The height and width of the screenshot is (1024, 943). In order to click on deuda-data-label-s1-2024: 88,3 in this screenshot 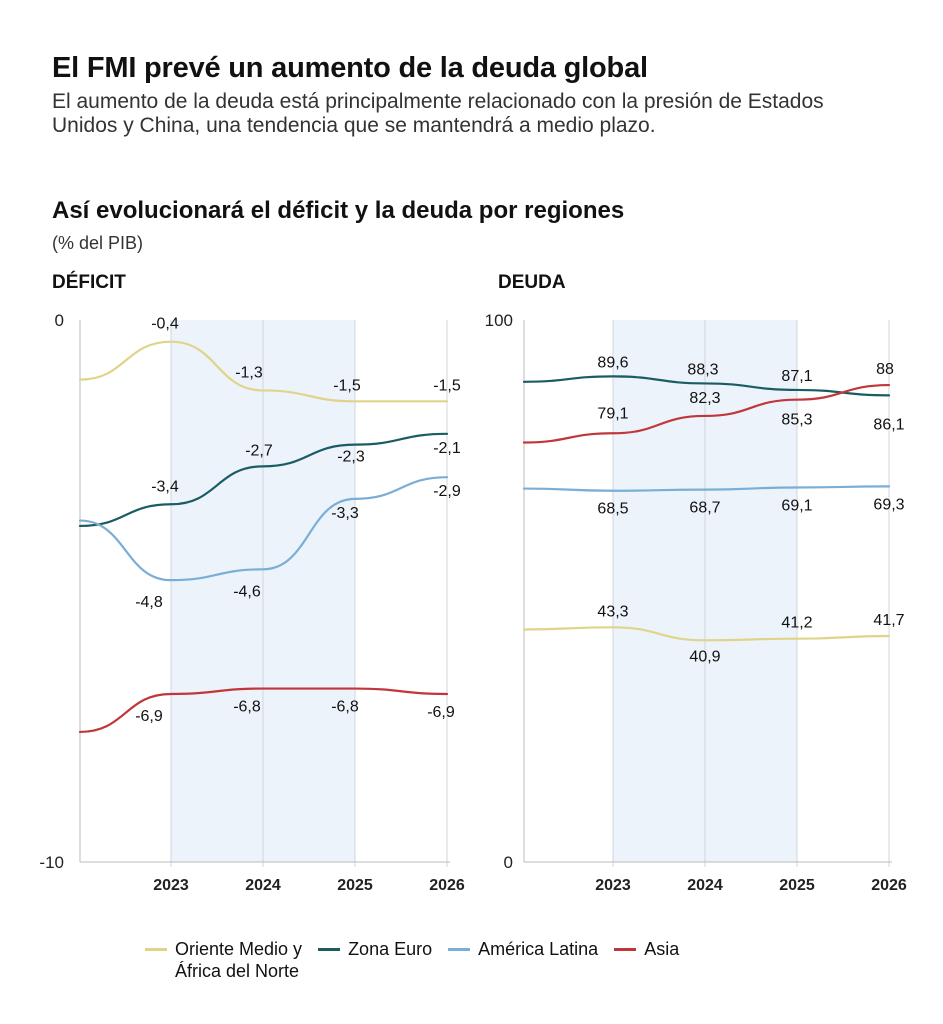, I will do `click(702, 369)`.